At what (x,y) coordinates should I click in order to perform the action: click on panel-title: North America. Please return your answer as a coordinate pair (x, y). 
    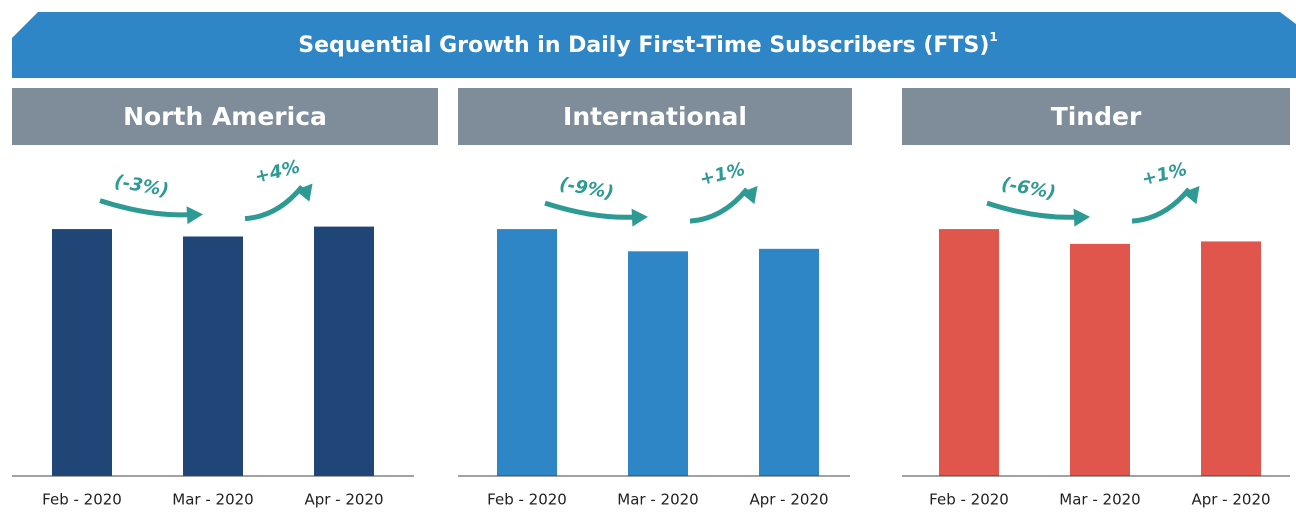
    Looking at the image, I should click on (225, 116).